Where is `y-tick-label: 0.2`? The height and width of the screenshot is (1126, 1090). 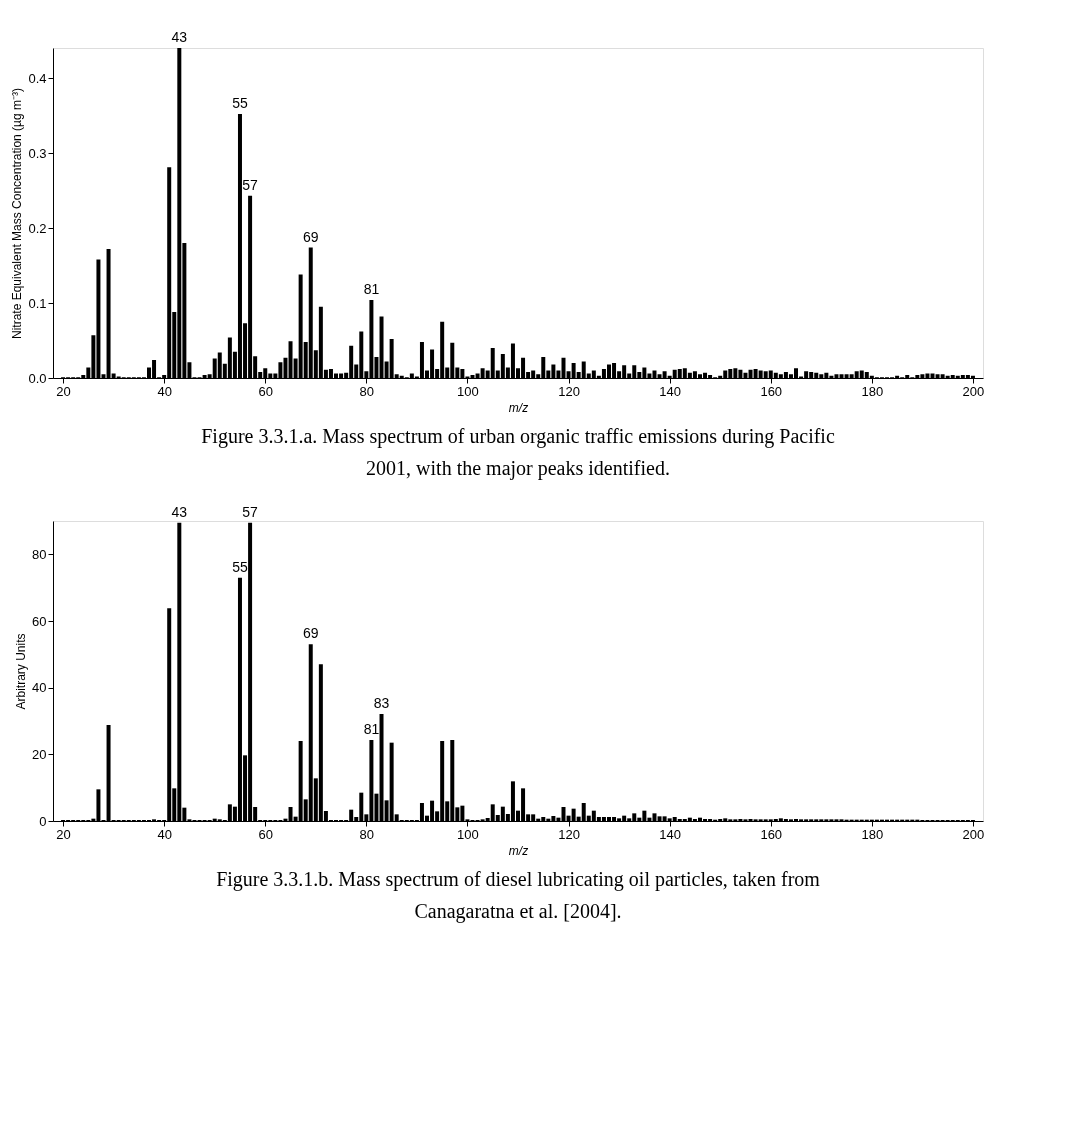
y-tick-label: 0.2 is located at coordinates (37, 228).